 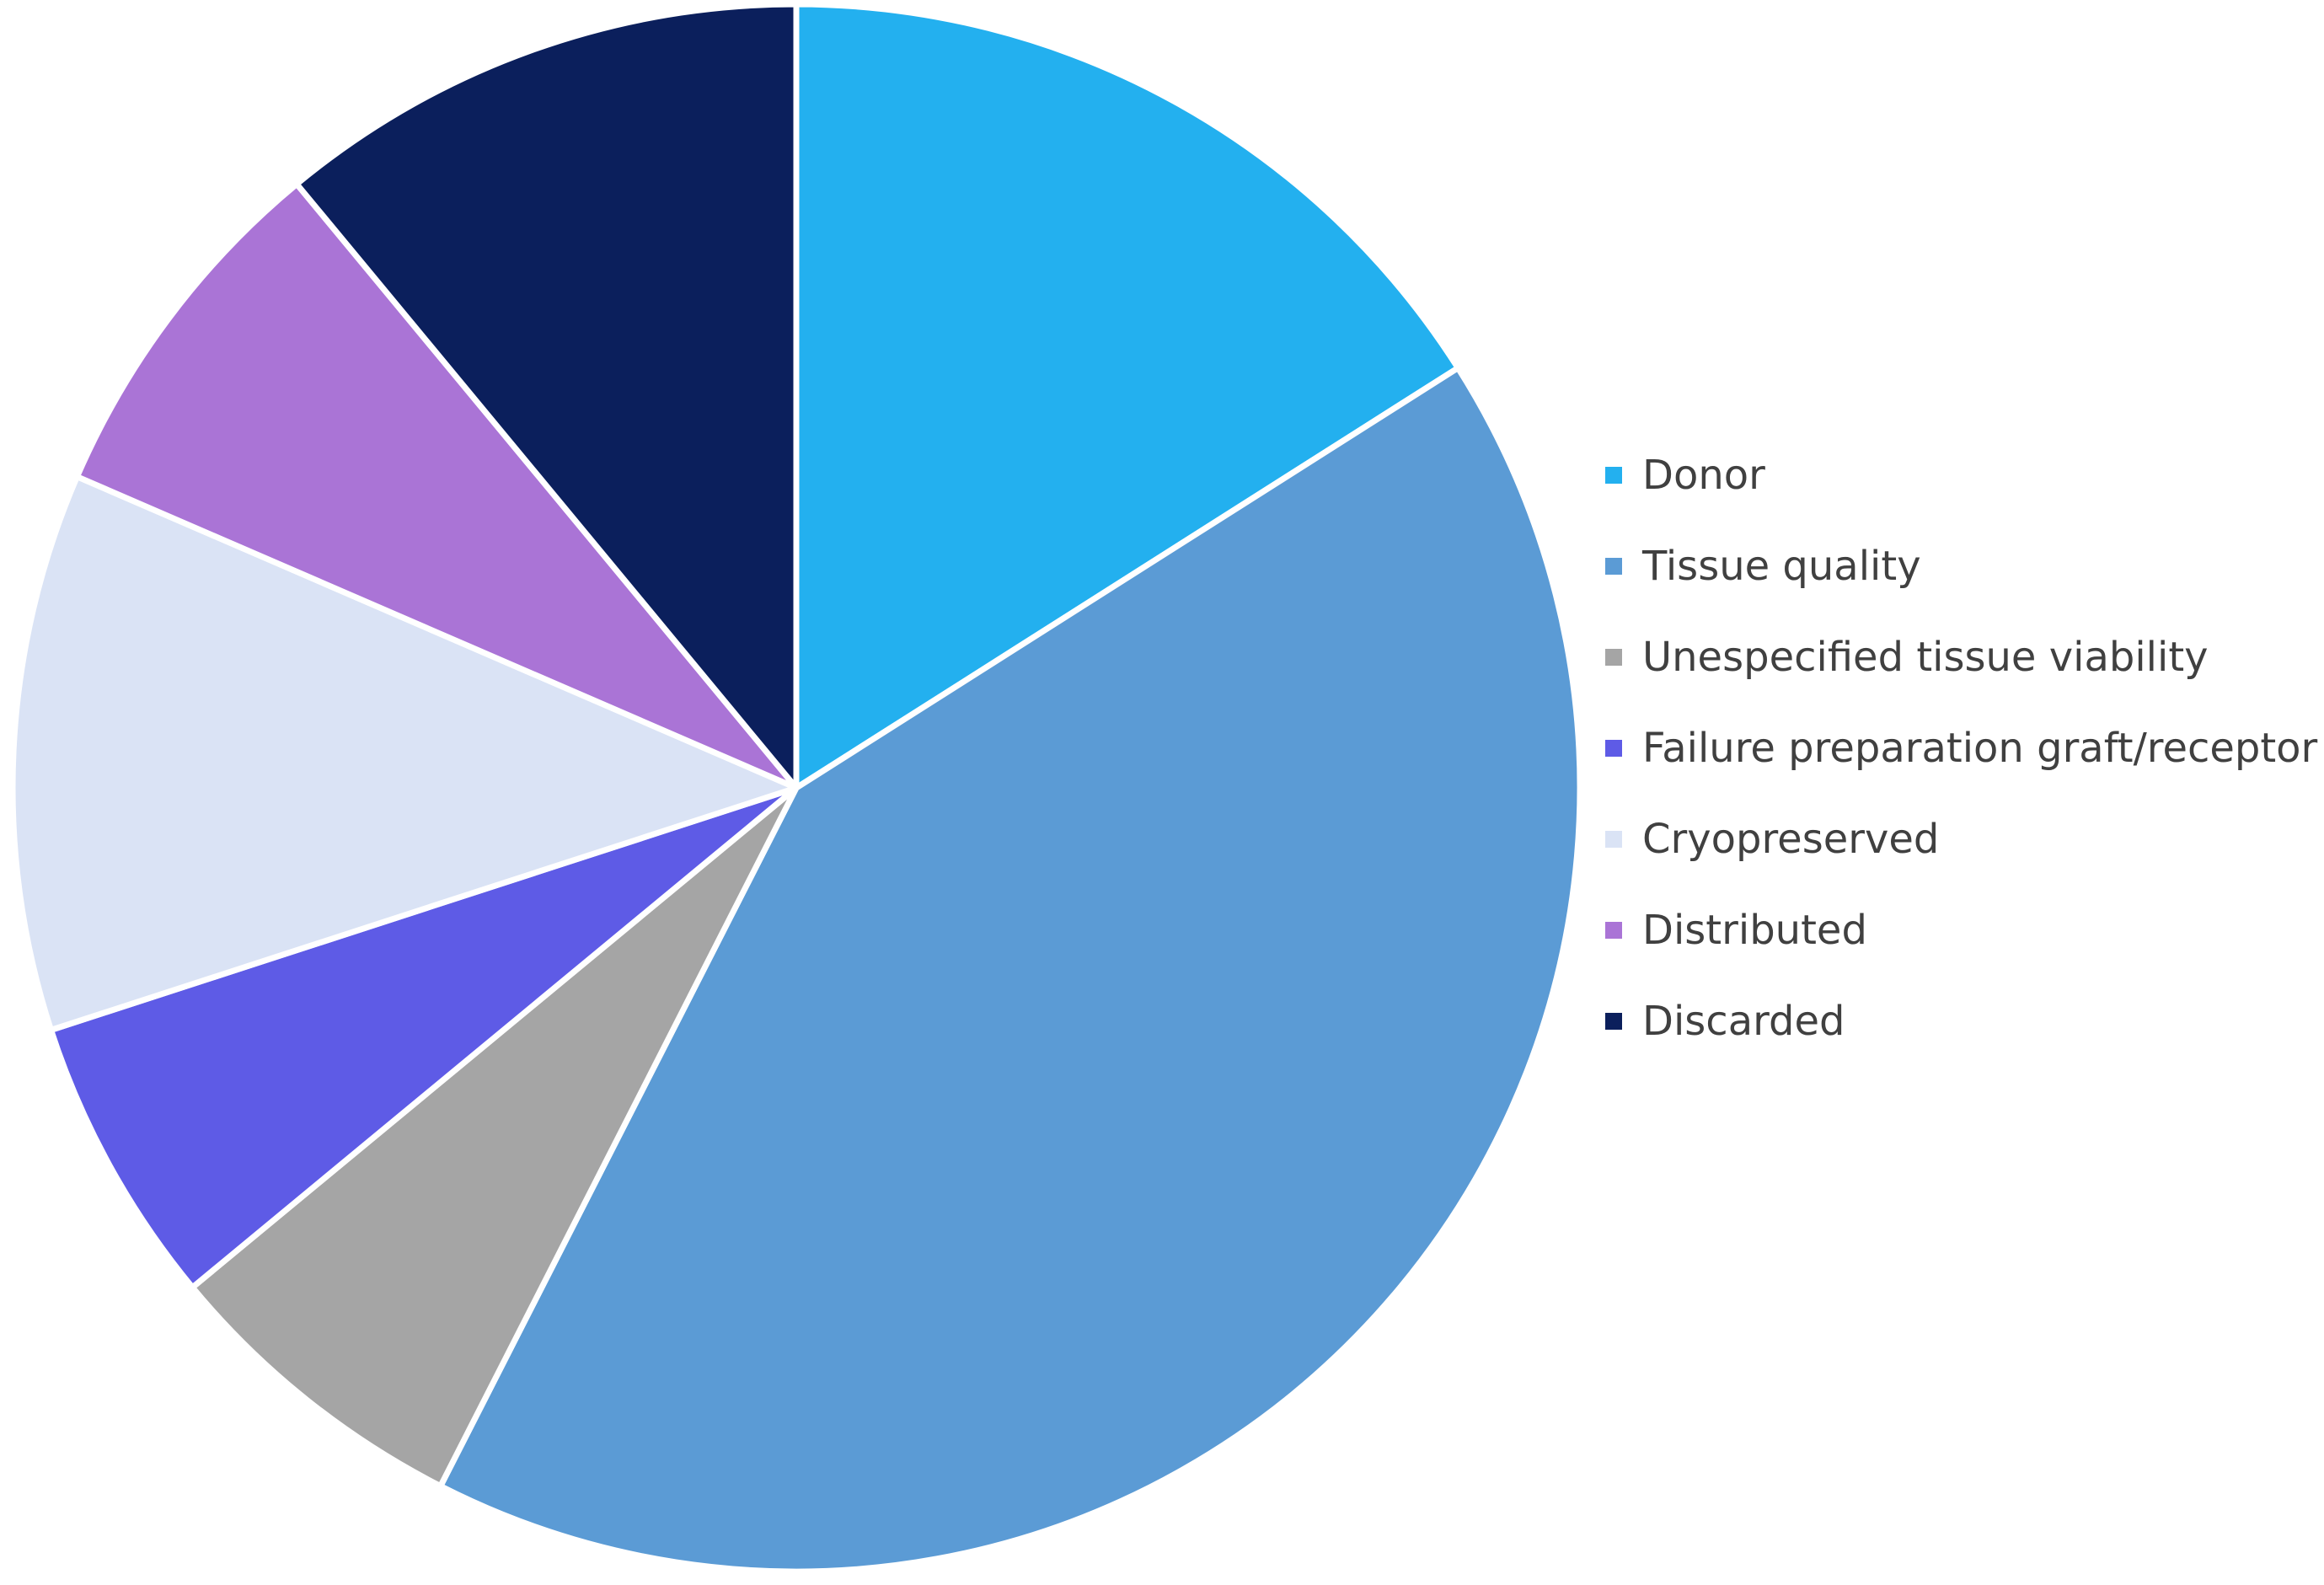 What do you see at coordinates (1754, 930) in the screenshot?
I see `legend-label: Distributed` at bounding box center [1754, 930].